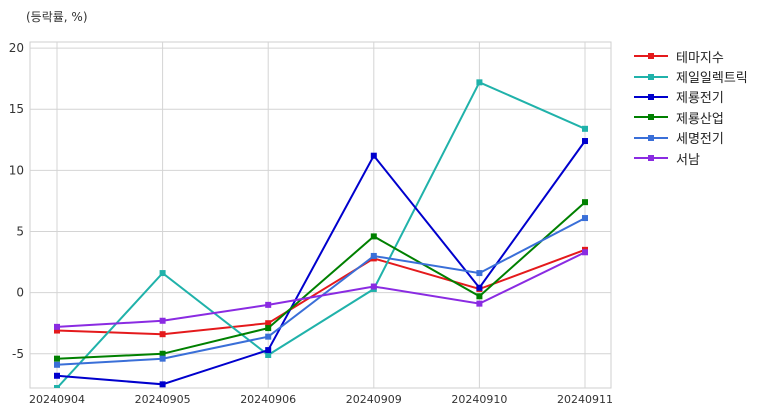 This screenshot has width=775, height=416. I want to click on y-tick-label: 0, so click(20, 293).